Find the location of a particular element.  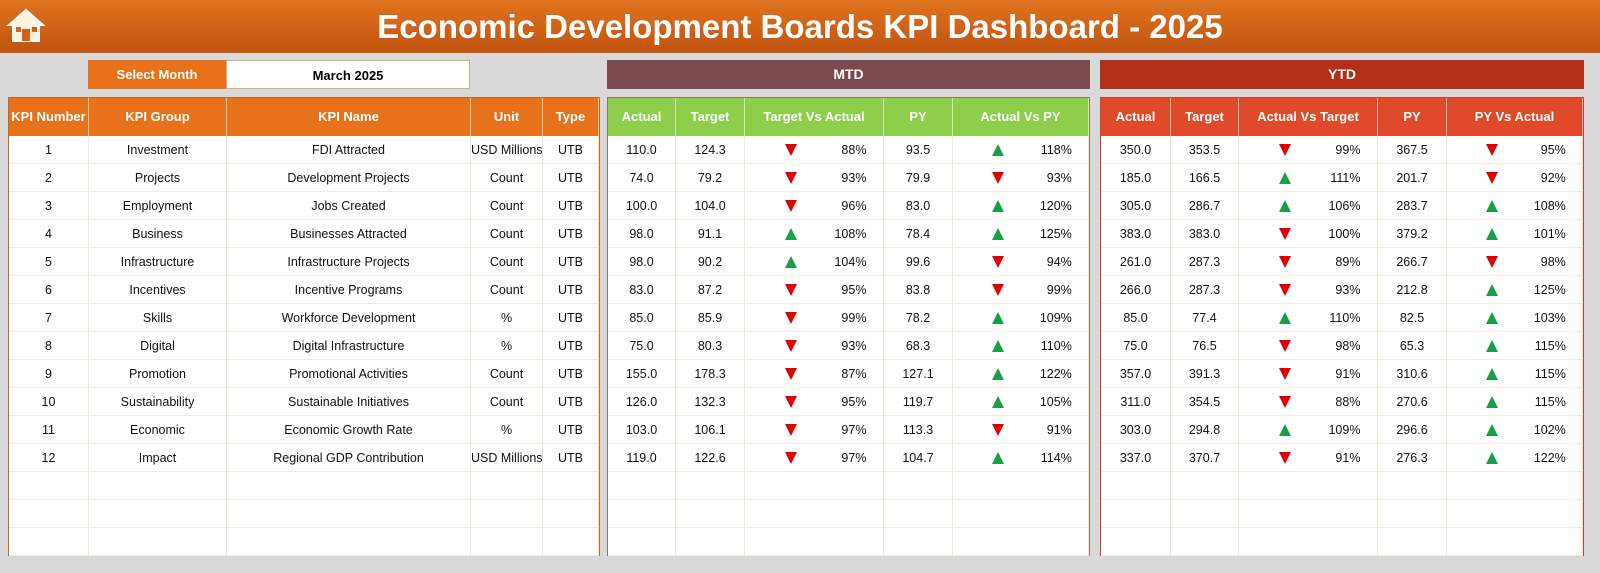

column-header: KPI Name is located at coordinates (349, 117).